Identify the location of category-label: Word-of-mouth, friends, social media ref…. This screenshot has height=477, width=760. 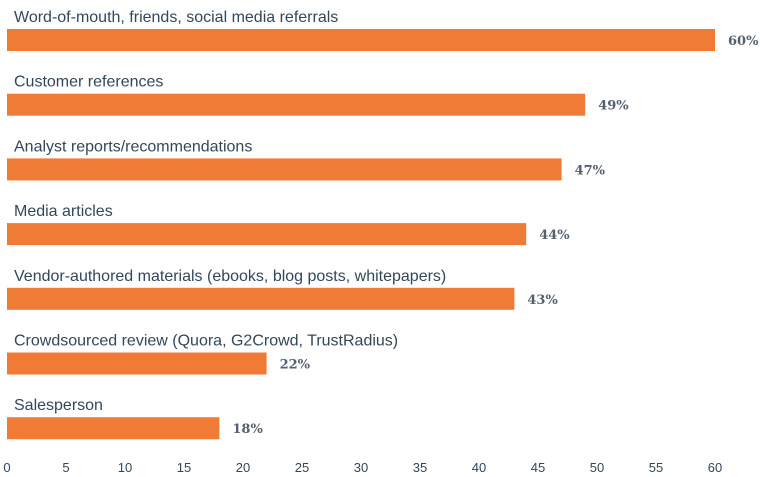
(176, 17).